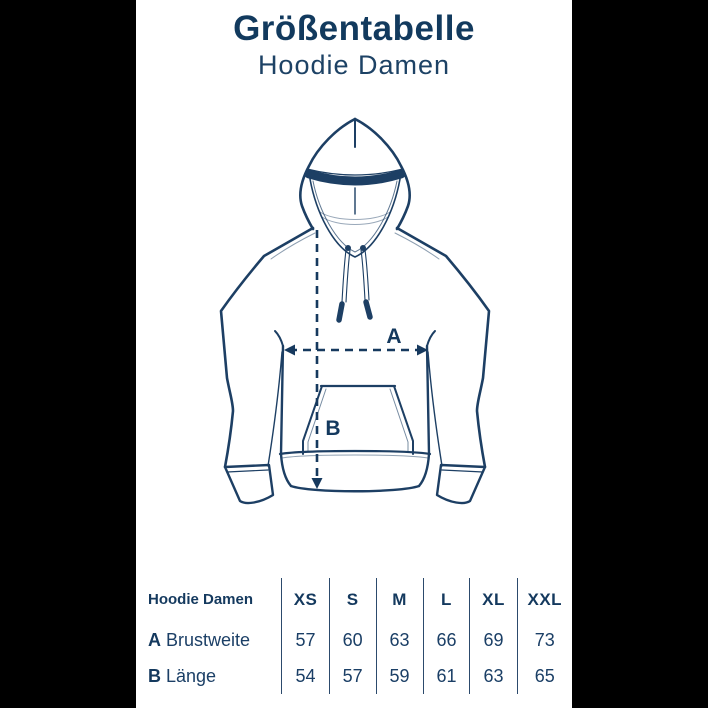 The height and width of the screenshot is (708, 708). I want to click on col-header-xl: XL, so click(493, 600).